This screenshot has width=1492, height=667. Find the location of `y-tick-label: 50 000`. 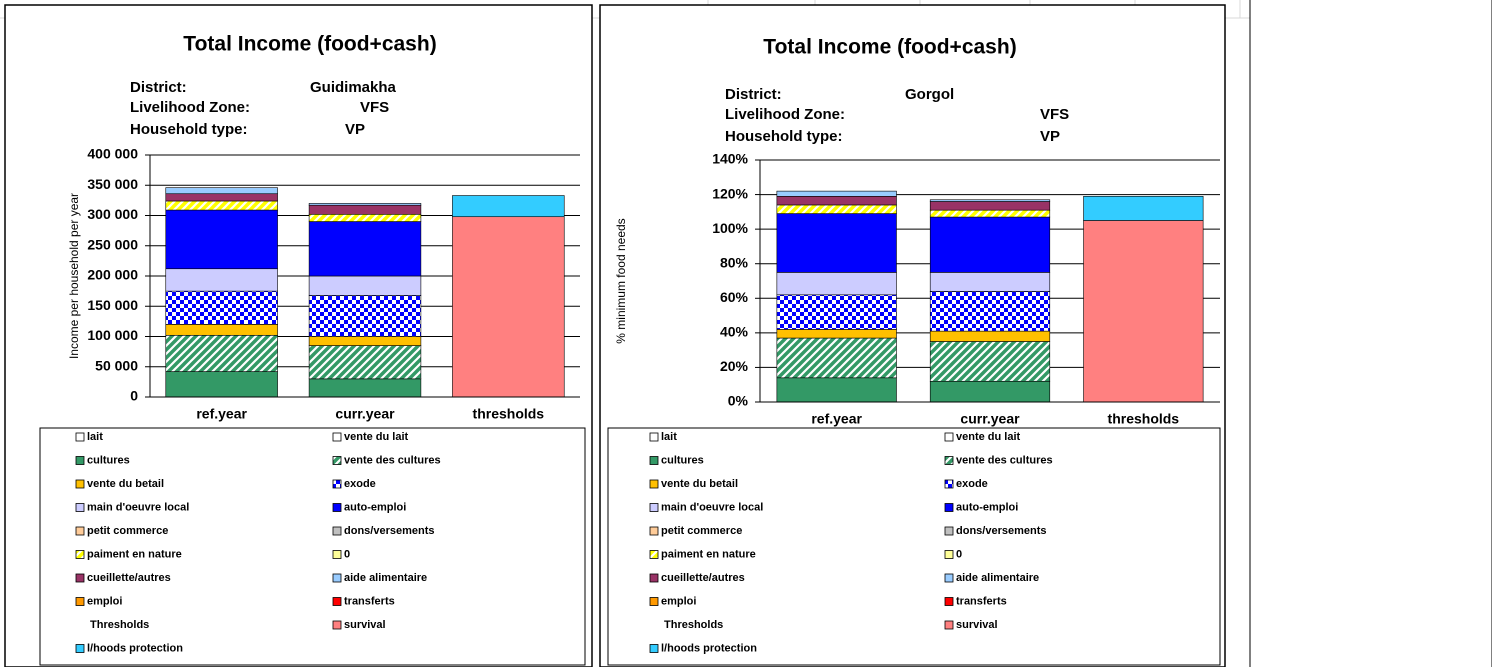

y-tick-label: 50 000 is located at coordinates (116, 365).